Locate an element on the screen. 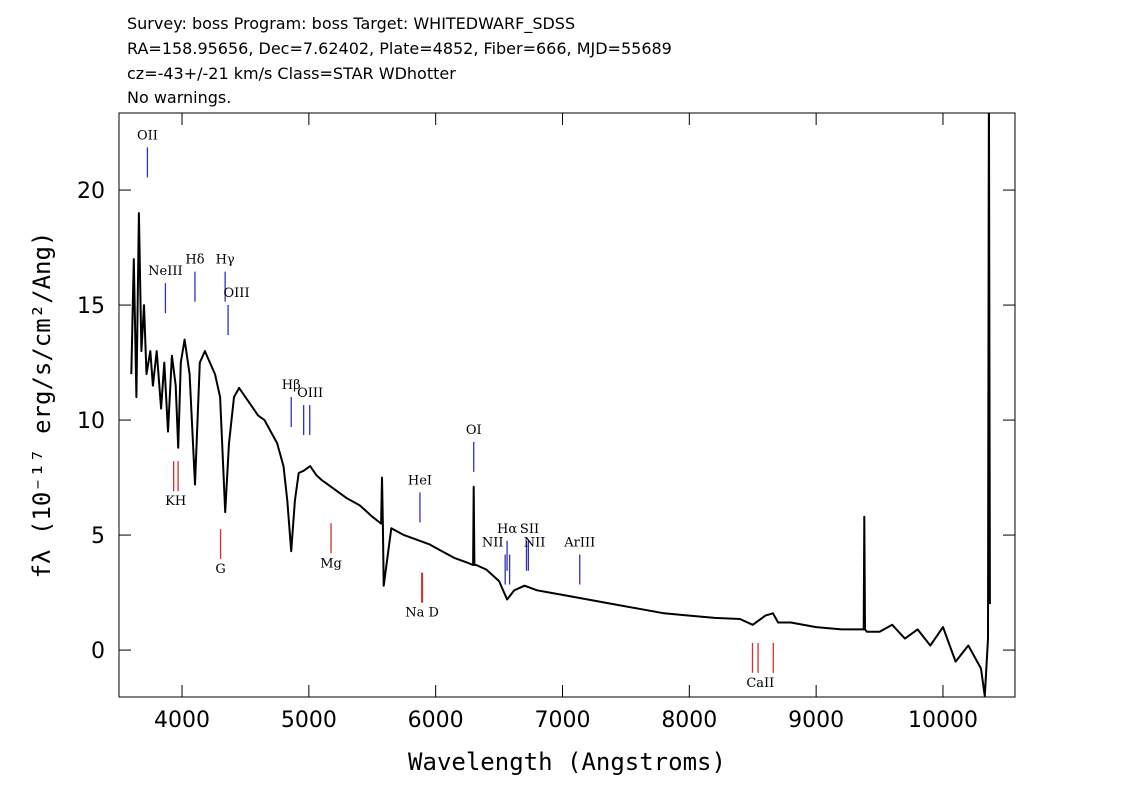 The width and height of the screenshot is (1134, 810). x-tick-label: 7000 is located at coordinates (562, 720).